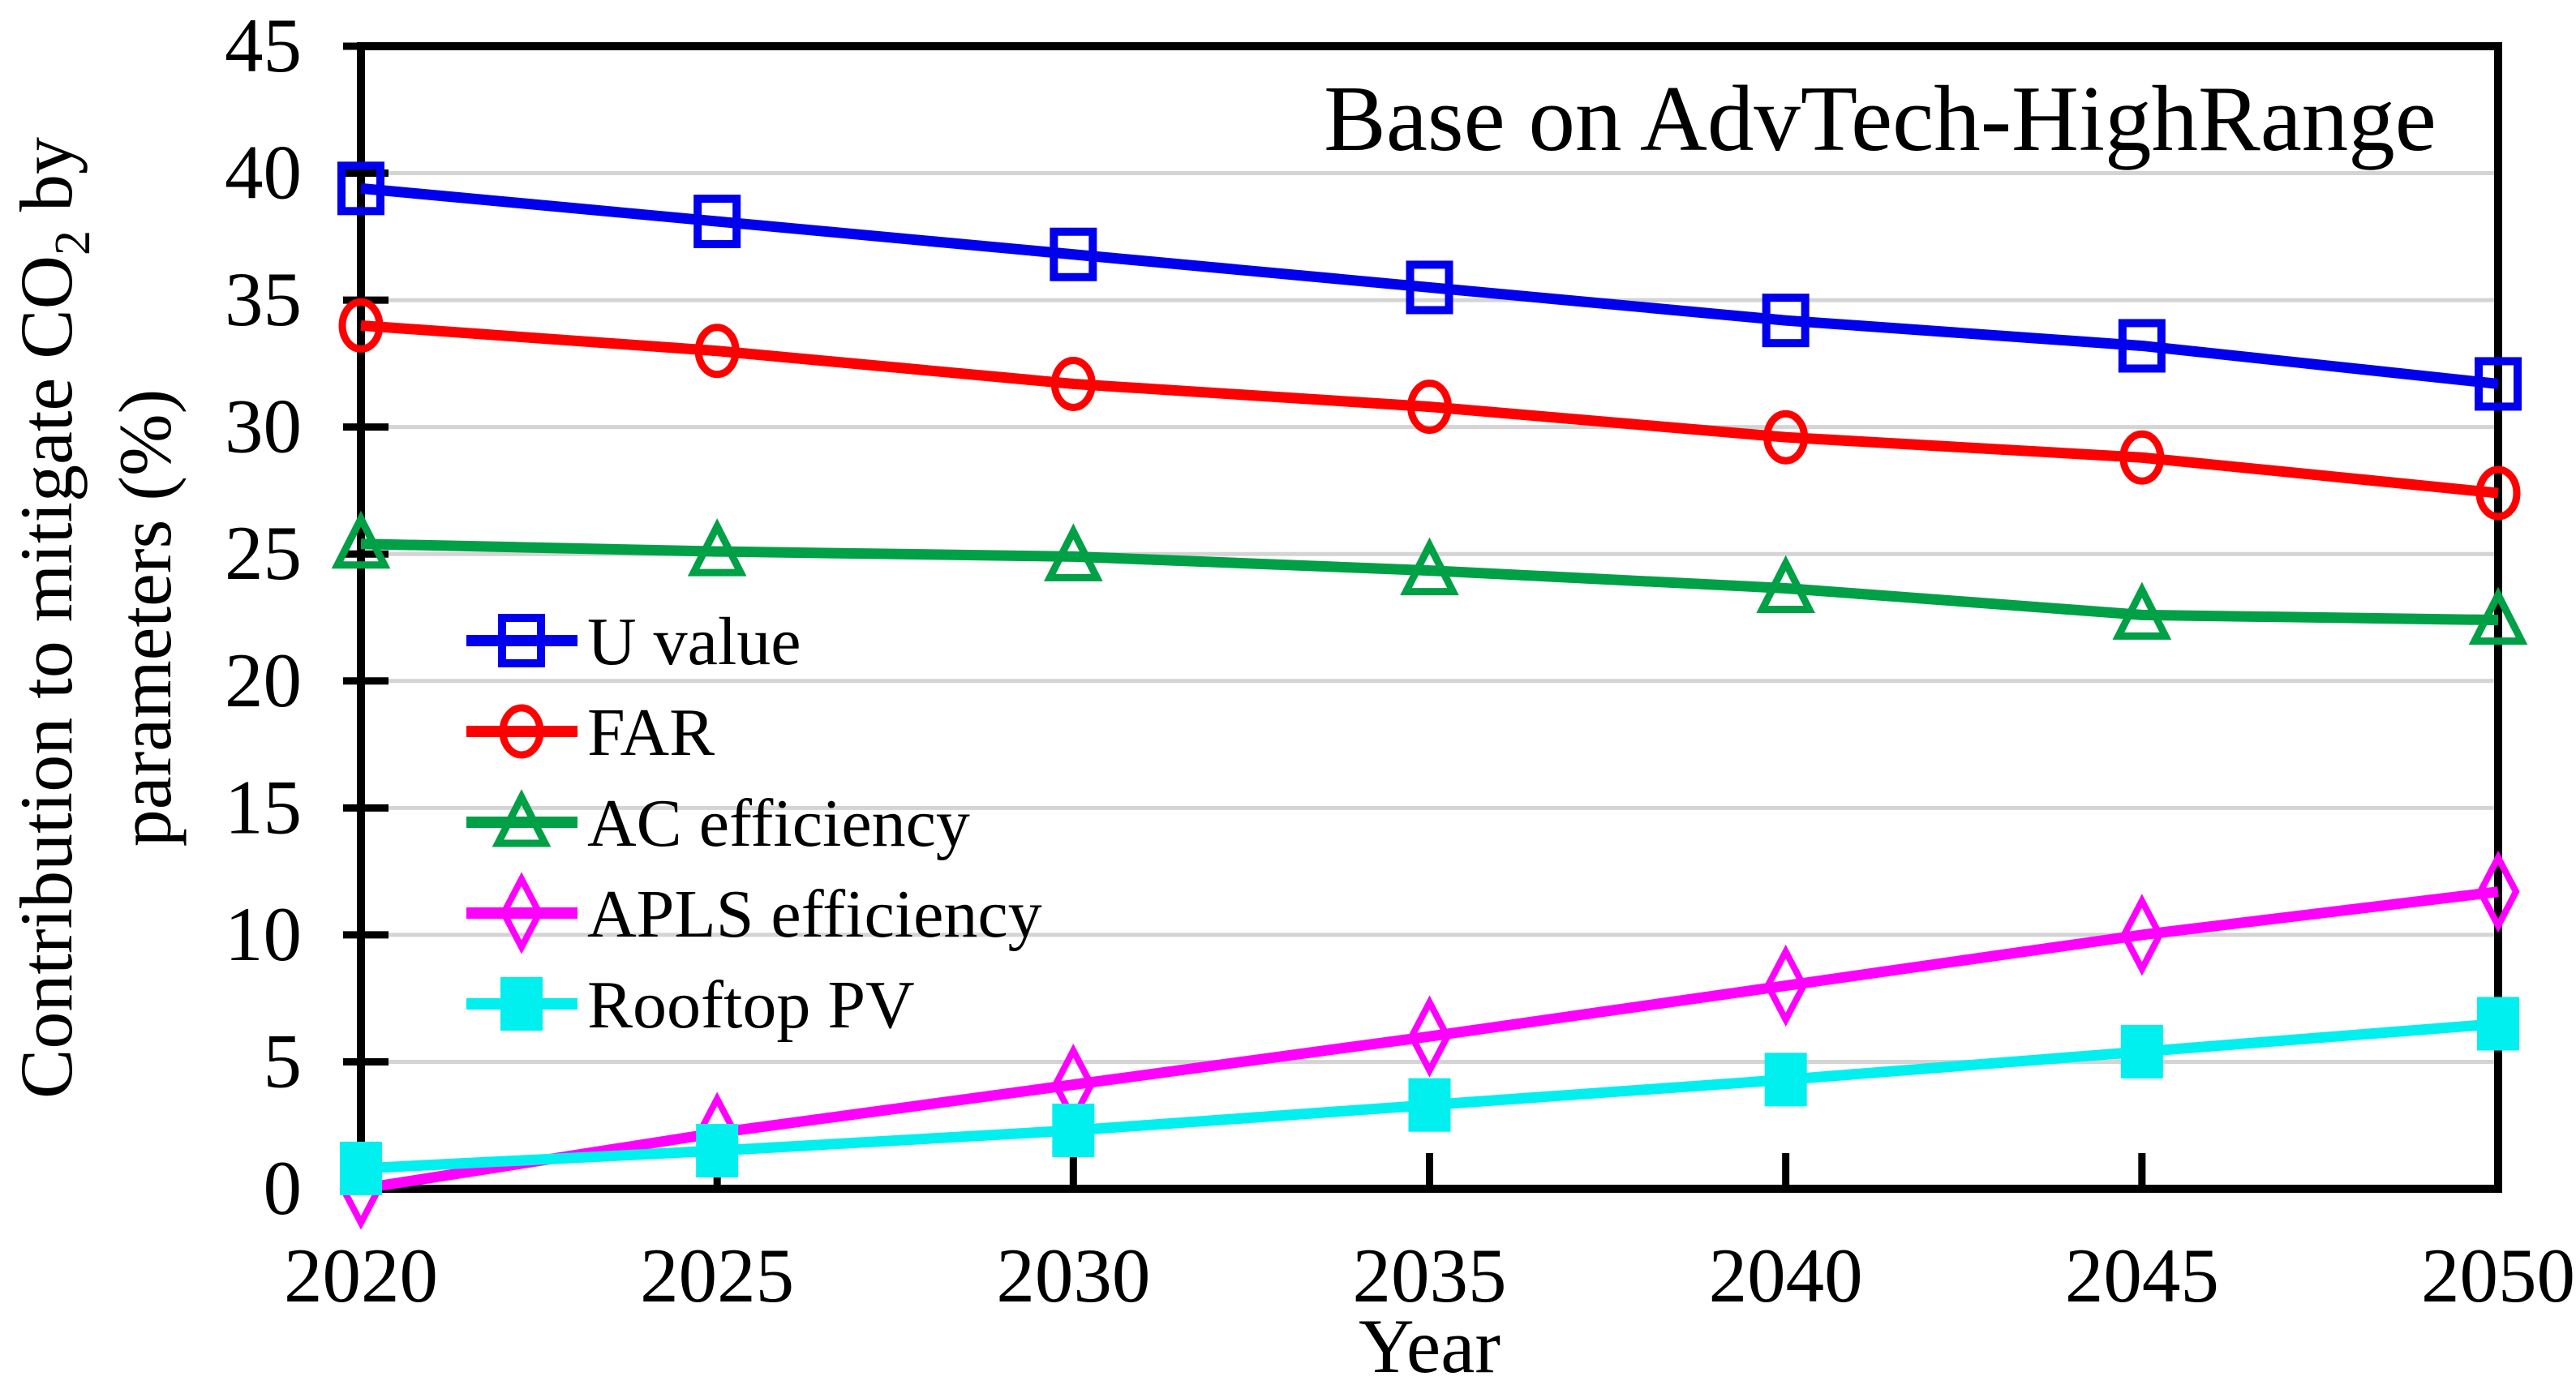  What do you see at coordinates (46, 183) in the screenshot?
I see `y-axis-title-text-end: by` at bounding box center [46, 183].